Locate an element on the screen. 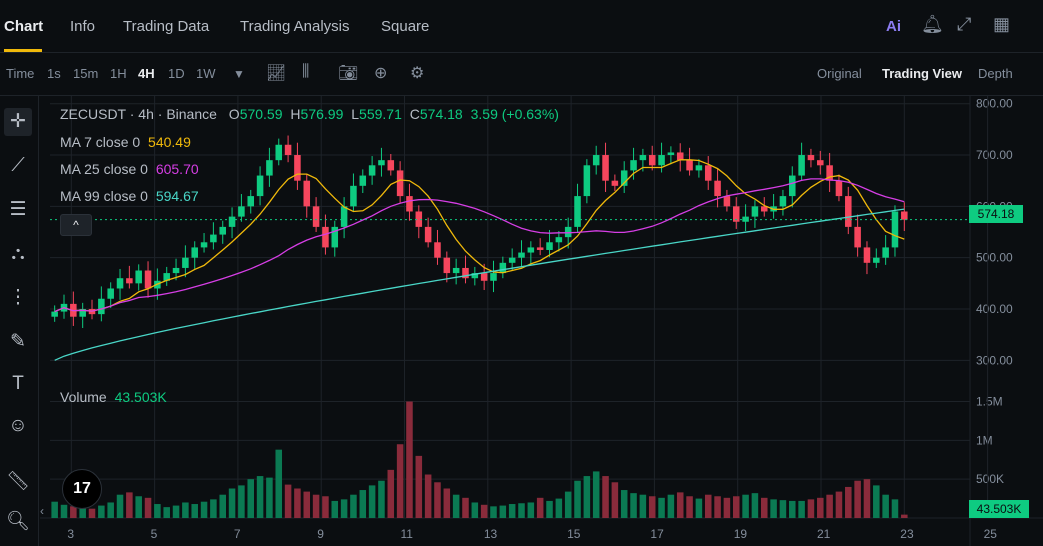 The image size is (1043, 546). candle-type-icon: ⫼ is located at coordinates (306, 71).